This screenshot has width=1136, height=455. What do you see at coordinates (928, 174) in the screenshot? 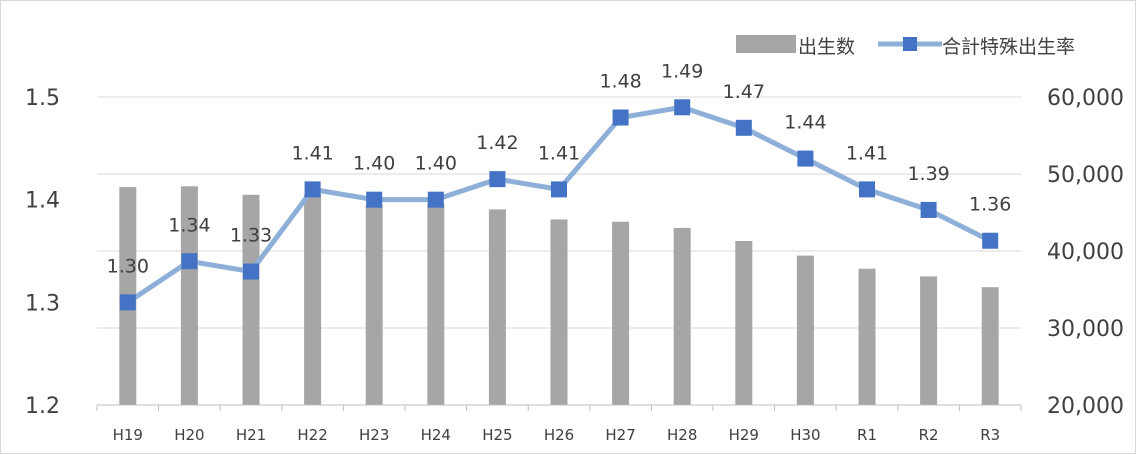
I see `rate-data-label: 1.39` at bounding box center [928, 174].